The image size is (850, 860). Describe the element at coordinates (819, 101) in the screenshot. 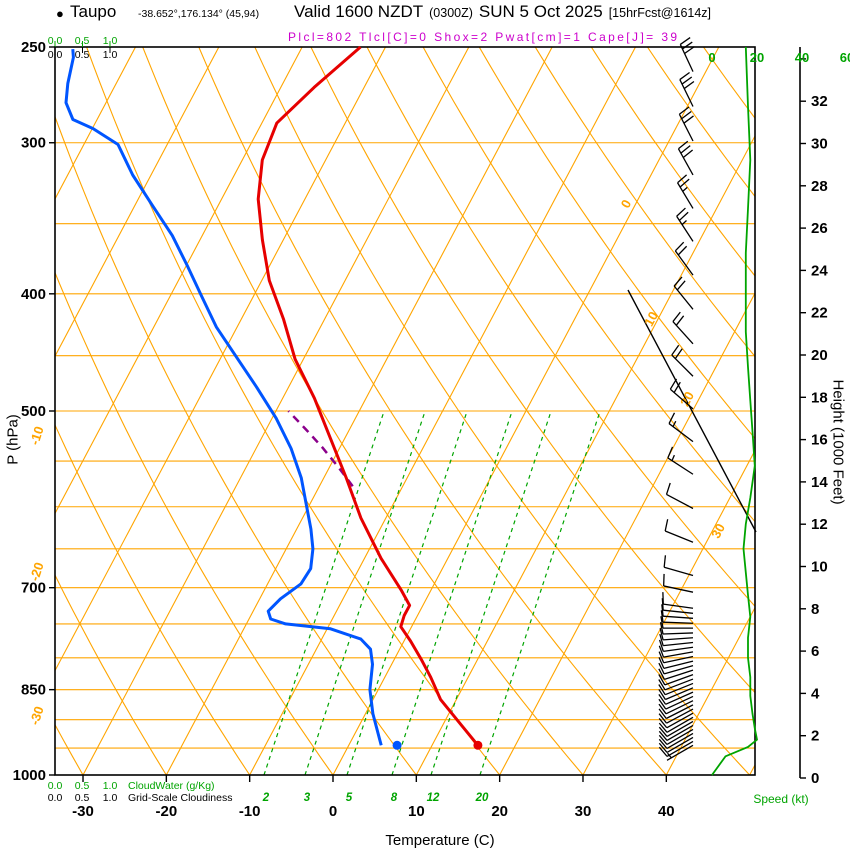

I see `svg-text: 32` at that location.